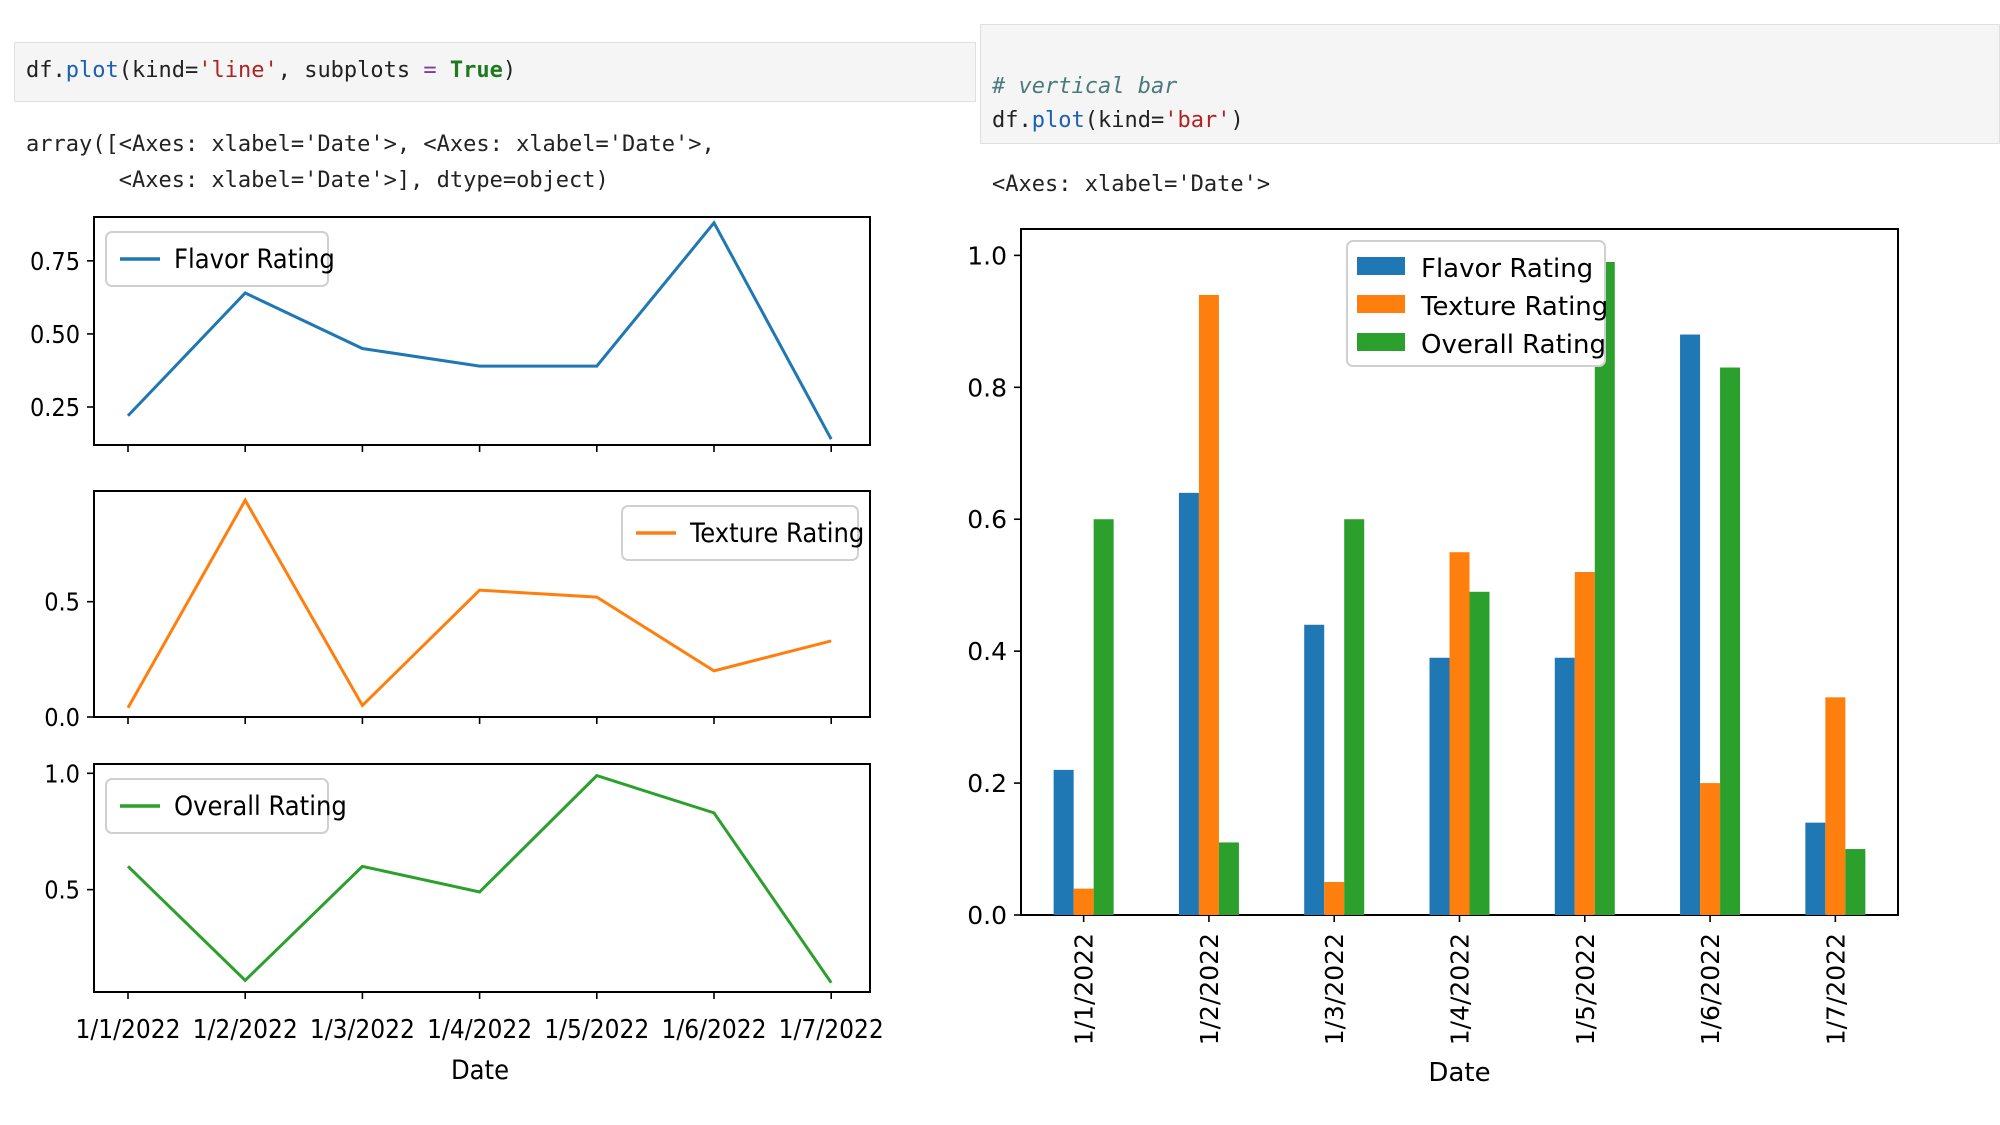 Image resolution: width=2000 pixels, height=1125 pixels. I want to click on left-output-line-2: <Axes: xlabel='Date'>], dtype=object), so click(317, 180).